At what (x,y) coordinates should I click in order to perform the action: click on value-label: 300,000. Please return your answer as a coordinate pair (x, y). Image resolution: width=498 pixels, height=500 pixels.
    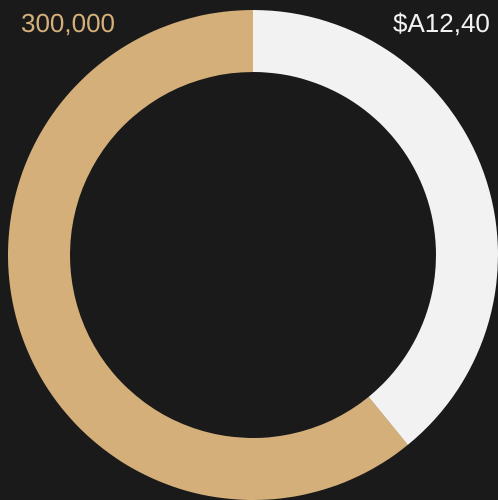
    Looking at the image, I should click on (68, 23).